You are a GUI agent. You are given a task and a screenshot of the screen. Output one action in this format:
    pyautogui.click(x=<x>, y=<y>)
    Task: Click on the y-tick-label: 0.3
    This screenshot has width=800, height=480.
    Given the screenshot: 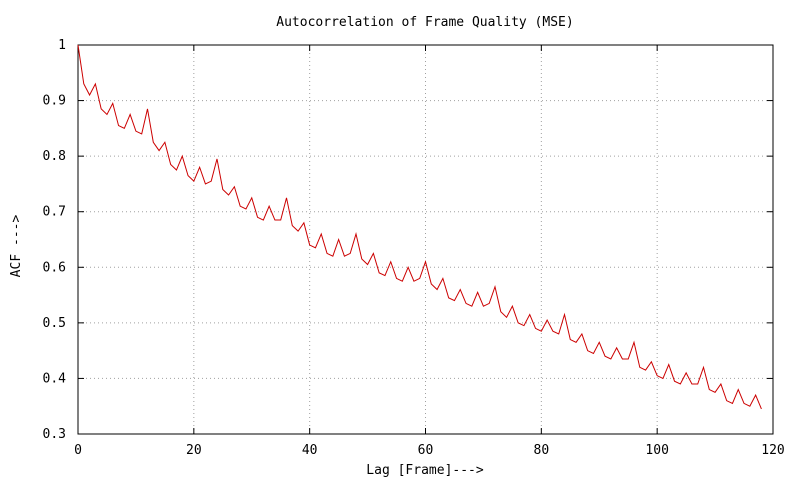 What is the action you would take?
    pyautogui.click(x=54, y=434)
    